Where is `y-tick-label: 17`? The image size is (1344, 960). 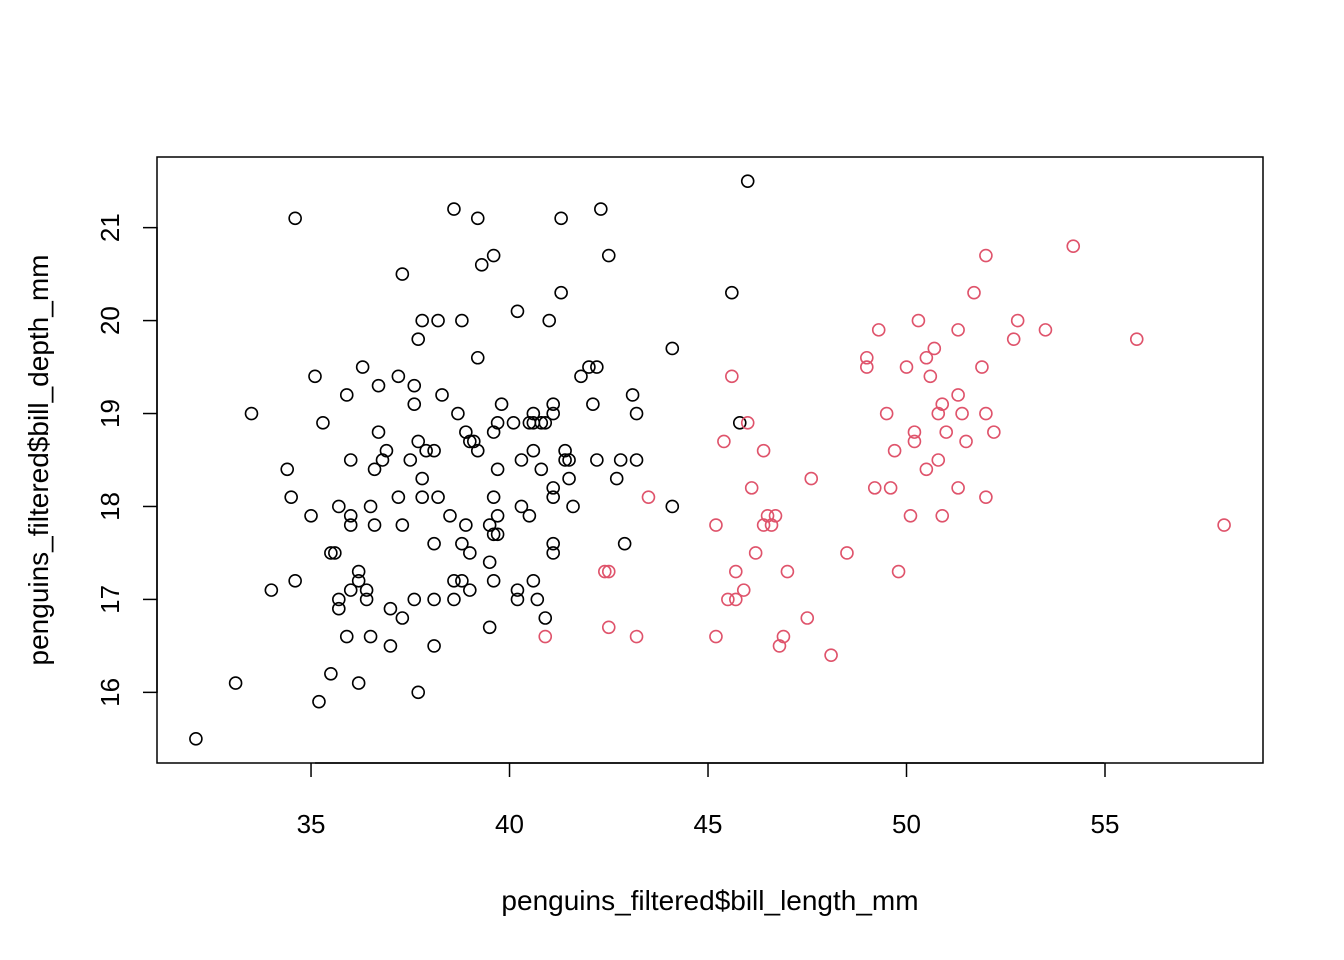 y-tick-label: 17 is located at coordinates (110, 599).